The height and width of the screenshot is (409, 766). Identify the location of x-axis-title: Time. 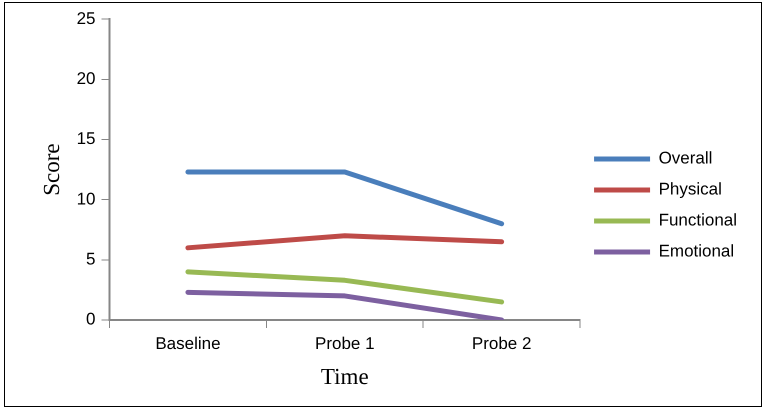
(344, 377).